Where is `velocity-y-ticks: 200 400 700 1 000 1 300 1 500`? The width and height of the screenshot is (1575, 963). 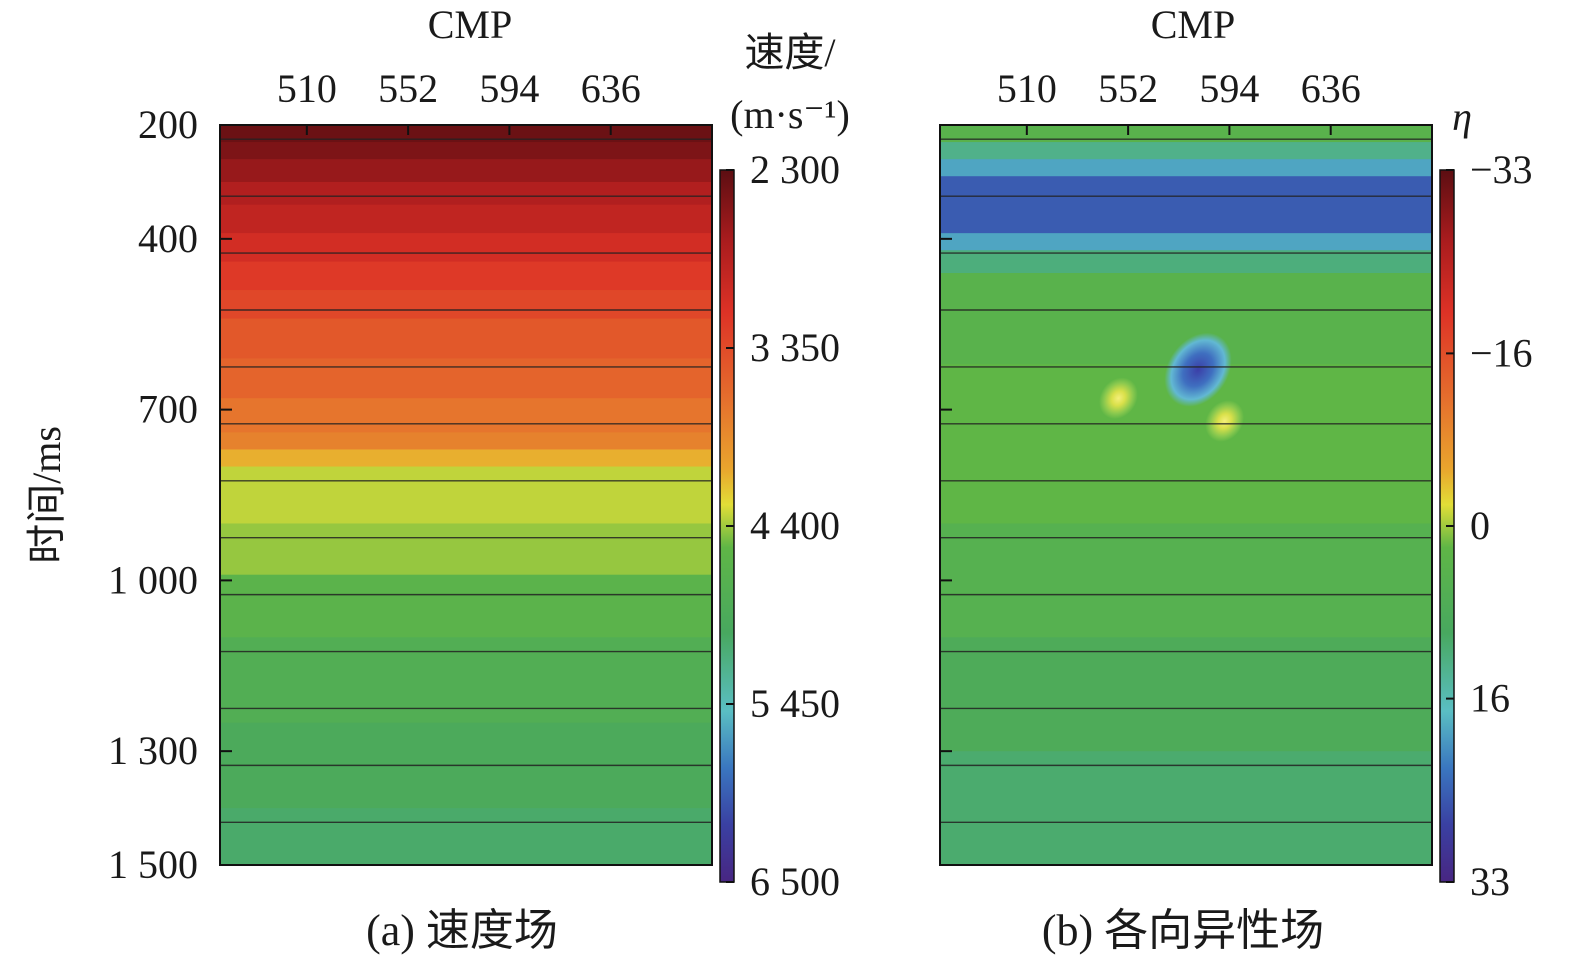 velocity-y-ticks: 200 400 700 1 000 1 300 1 500 is located at coordinates (170, 494).